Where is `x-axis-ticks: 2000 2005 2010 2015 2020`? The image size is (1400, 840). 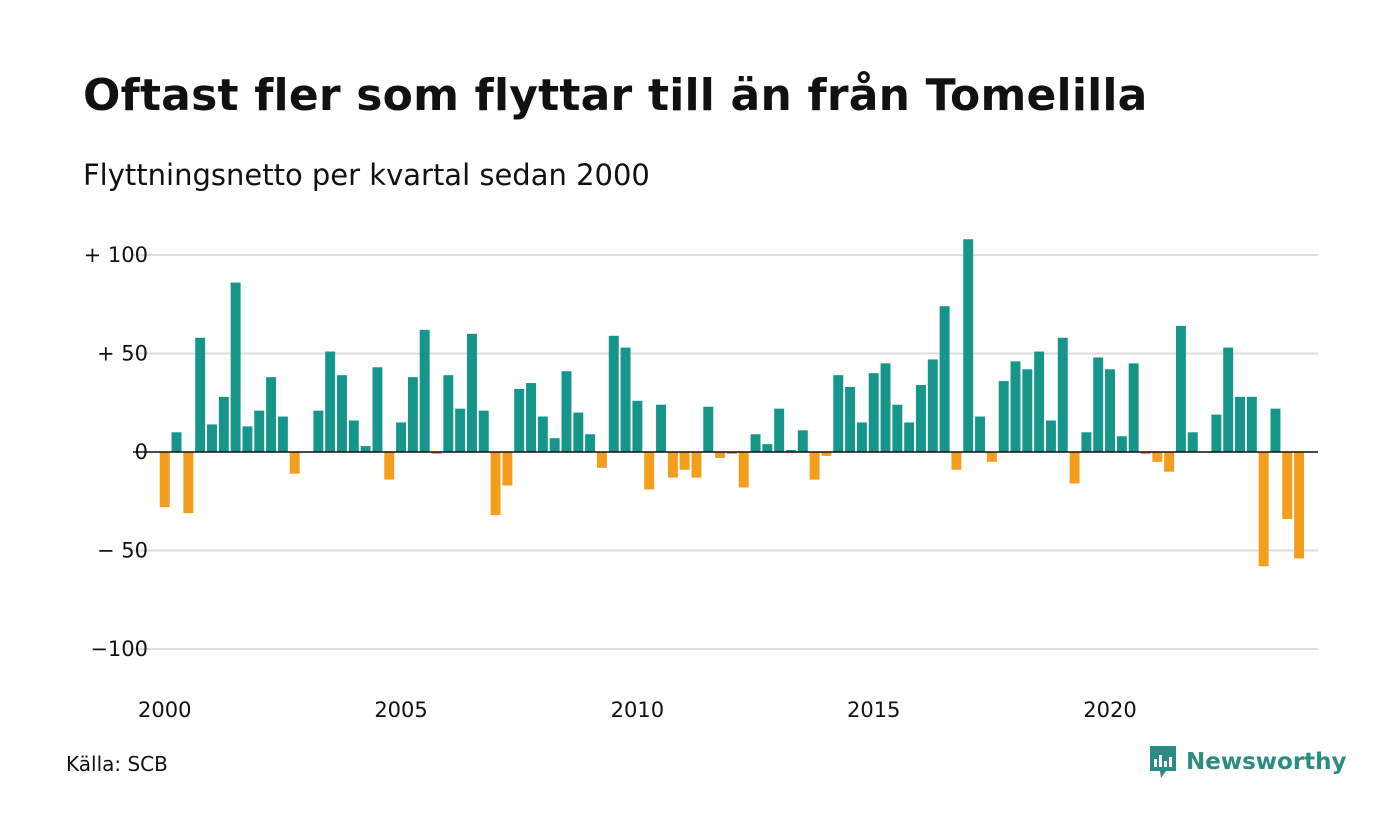
x-axis-ticks: 2000 2005 2010 2015 2020 is located at coordinates (637, 710).